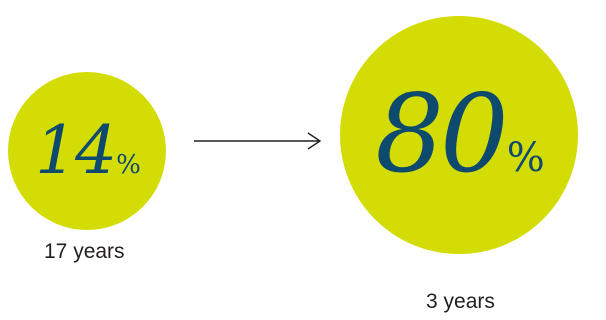 The height and width of the screenshot is (320, 606). I want to click on before-value-number: 14, so click(76, 150).